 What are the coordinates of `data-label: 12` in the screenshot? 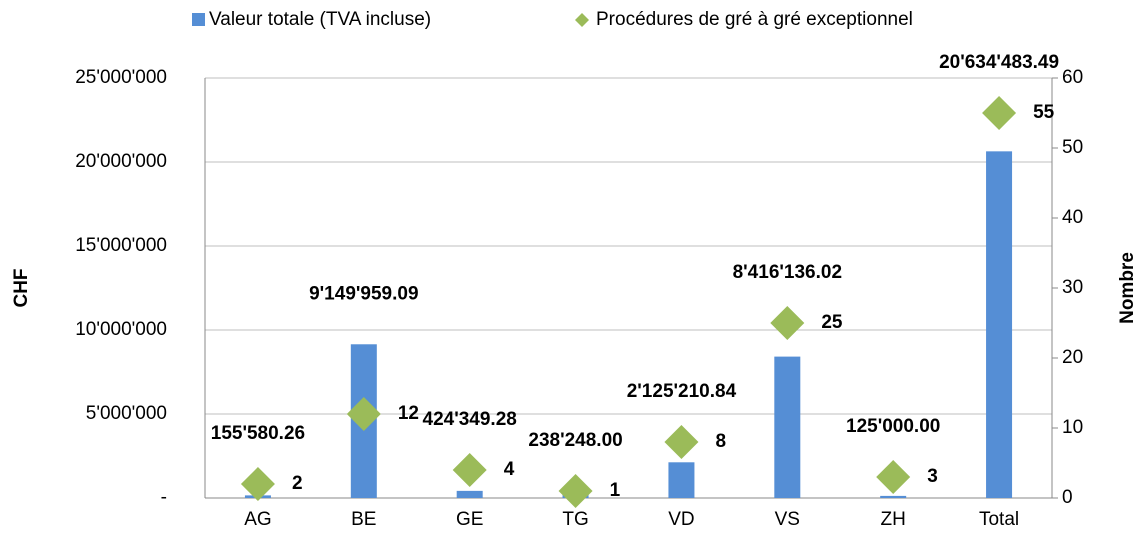 It's located at (408, 413).